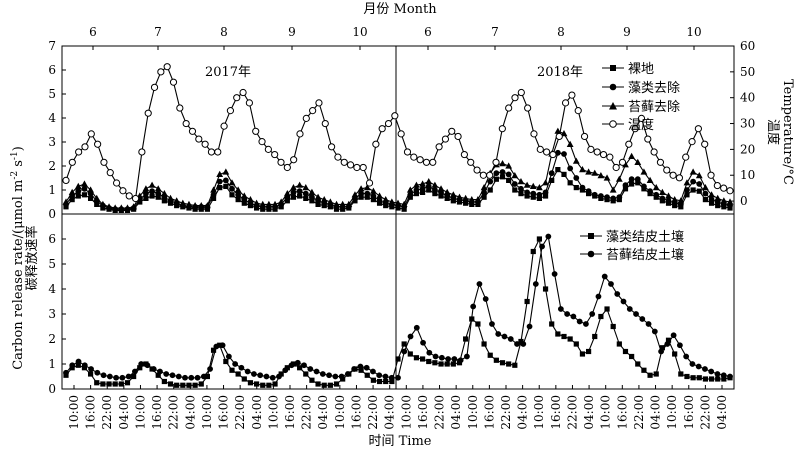 The width and height of the screenshot is (800, 451). Describe the element at coordinates (645, 255) in the screenshot. I see `legend-label-moss-crust: 苔藓结皮土壤` at that location.